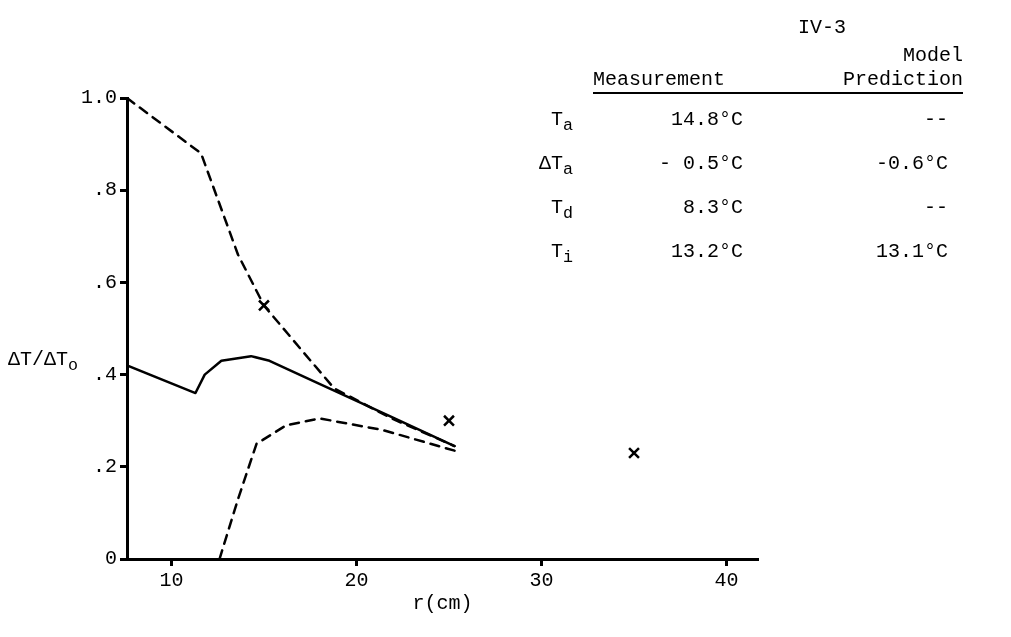 The image size is (1011, 637). I want to click on x-axis-title: r(cm), so click(442, 604).